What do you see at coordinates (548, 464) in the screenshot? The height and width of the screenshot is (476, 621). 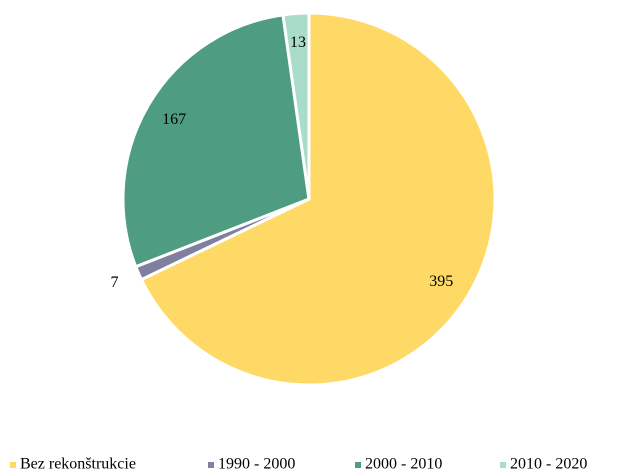 I see `legend-label: 2010 - 2020` at bounding box center [548, 464].